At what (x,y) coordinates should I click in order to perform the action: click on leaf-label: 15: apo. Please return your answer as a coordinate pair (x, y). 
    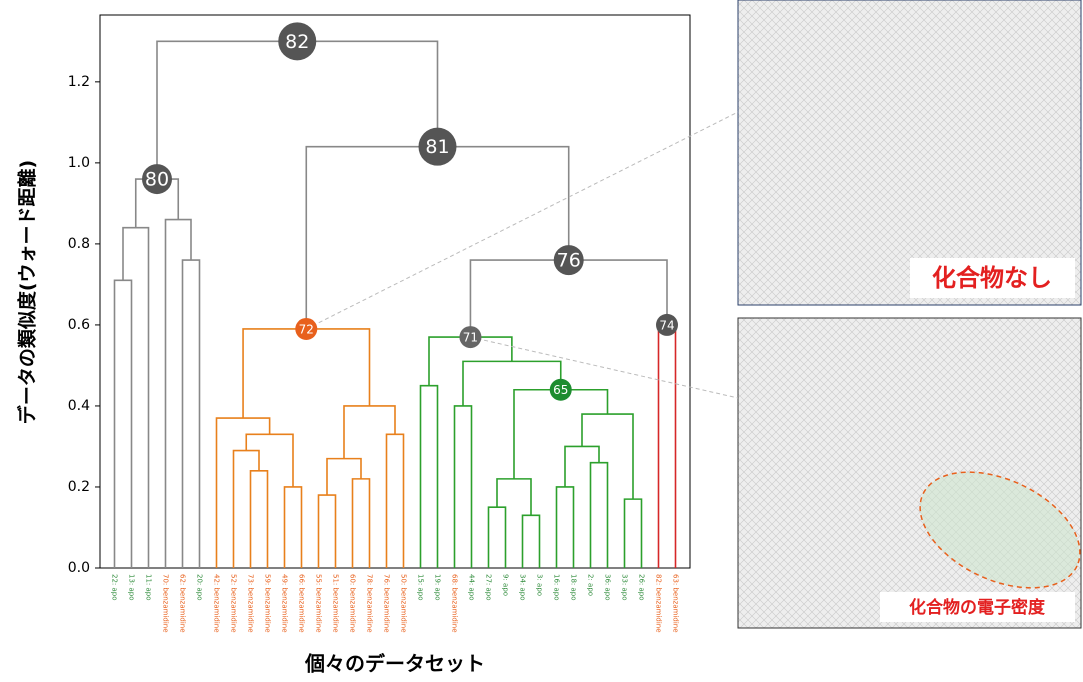
    Looking at the image, I should click on (421, 587).